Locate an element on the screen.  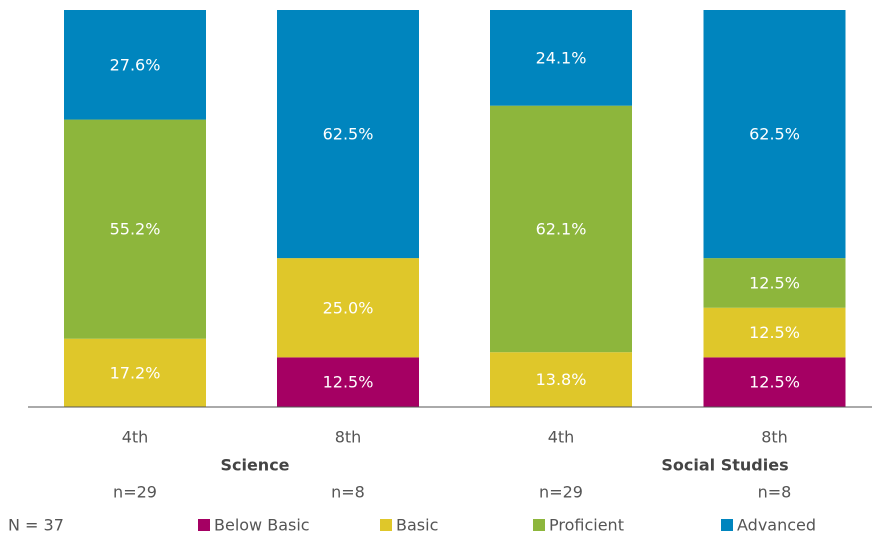
legend-label: Below Basic is located at coordinates (262, 525).